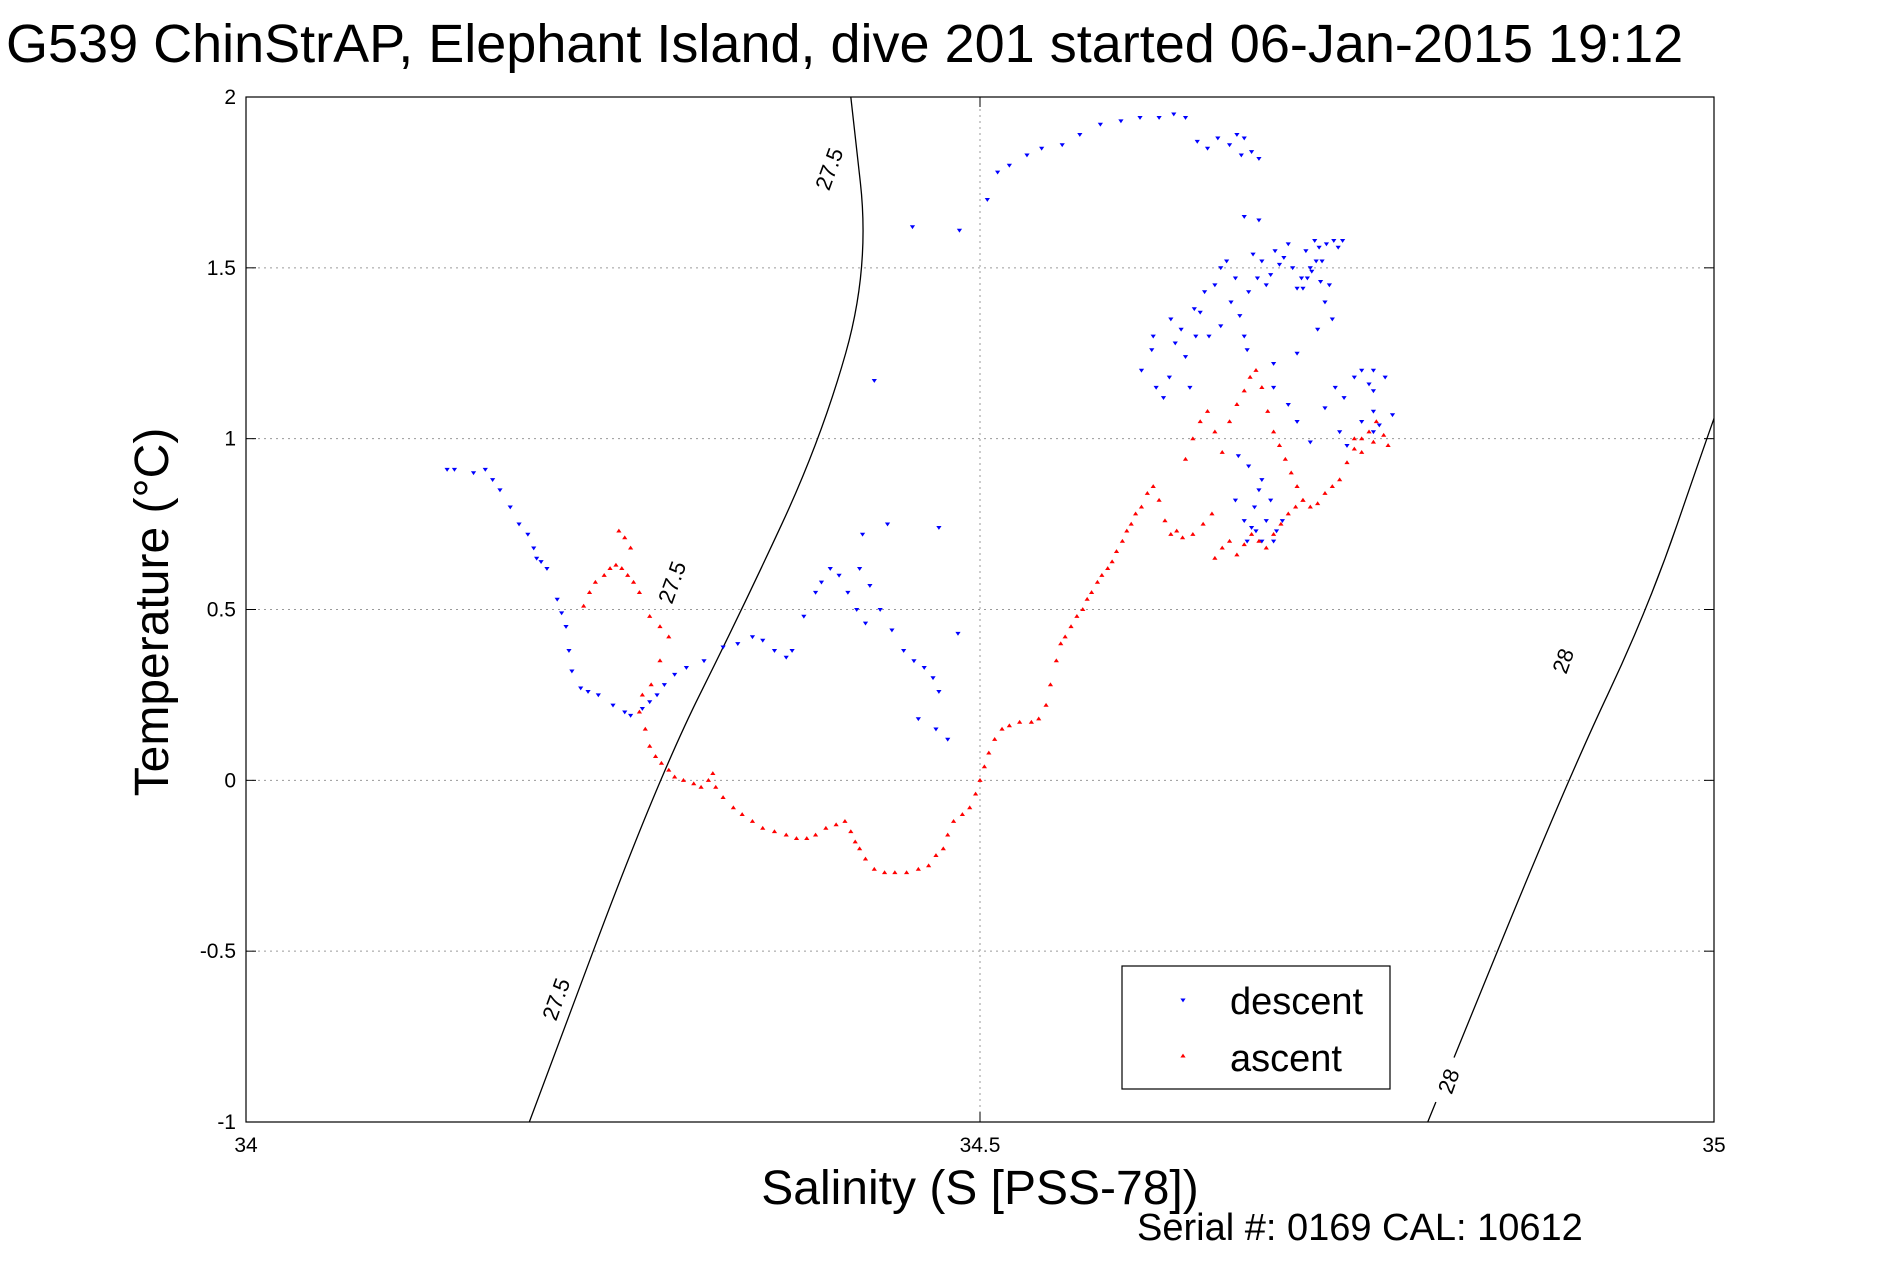 This screenshot has width=1891, height=1262. I want to click on contour-label-bg, so click(1563, 660).